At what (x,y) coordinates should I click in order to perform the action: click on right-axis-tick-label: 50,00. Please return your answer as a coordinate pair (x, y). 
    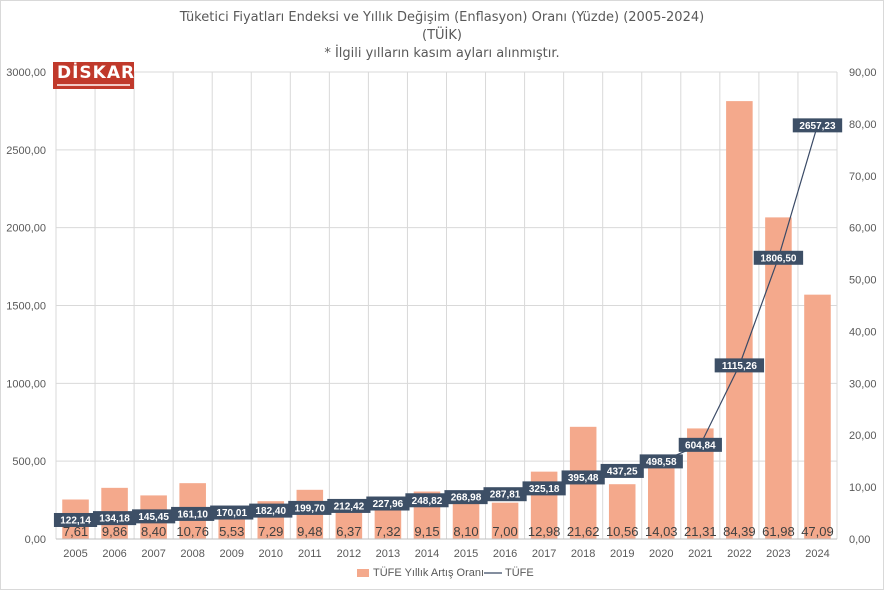
    Looking at the image, I should click on (863, 281).